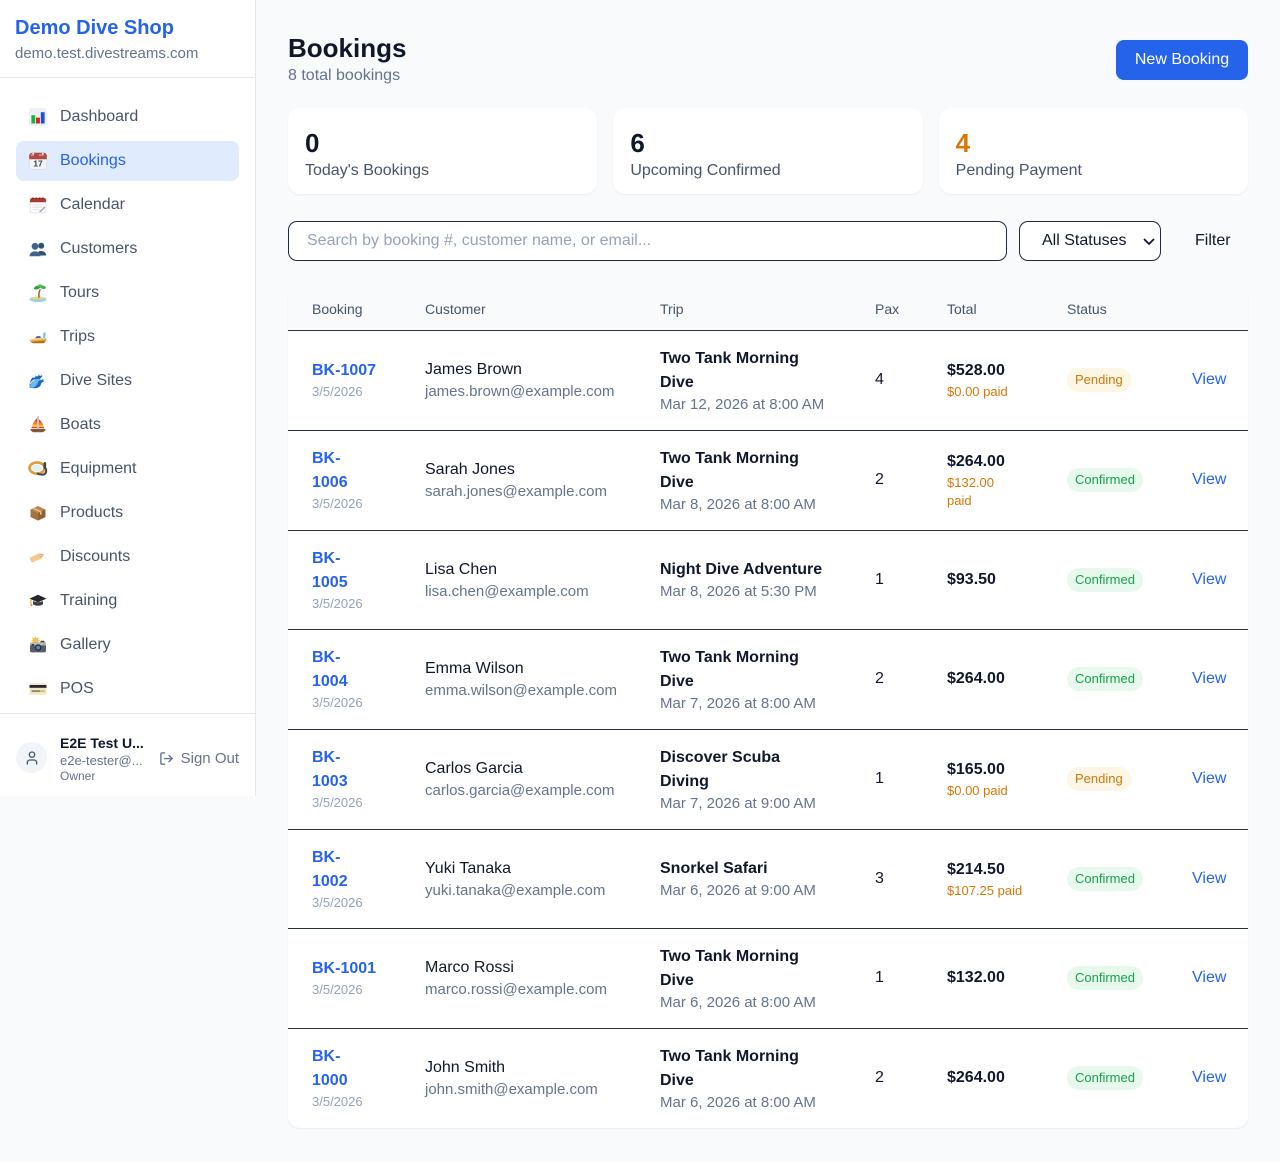 This screenshot has height=1162, width=1280. I want to click on svg-text: 17, so click(38, 164).